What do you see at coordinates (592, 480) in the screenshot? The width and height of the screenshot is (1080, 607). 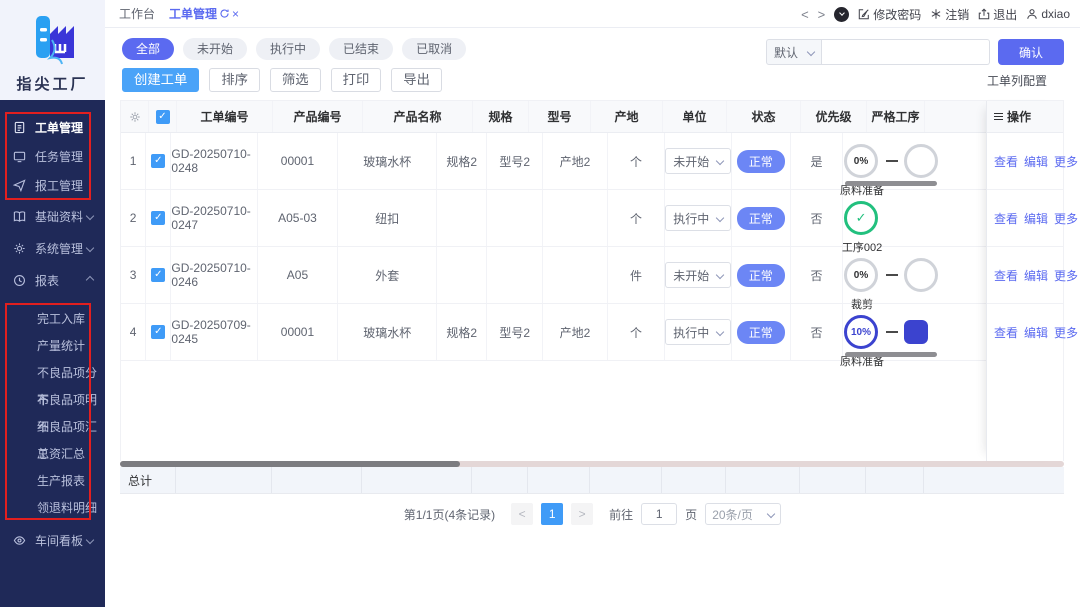 I see `summary-row: 总计` at bounding box center [592, 480].